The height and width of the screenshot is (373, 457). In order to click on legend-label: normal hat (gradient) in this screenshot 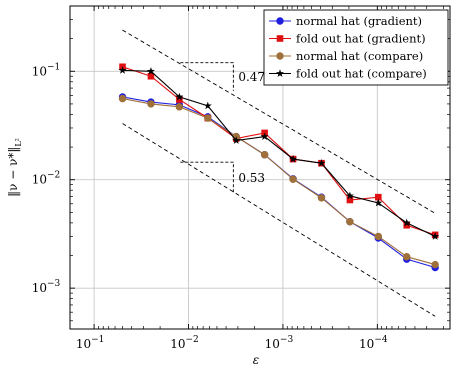, I will do `click(359, 21)`.